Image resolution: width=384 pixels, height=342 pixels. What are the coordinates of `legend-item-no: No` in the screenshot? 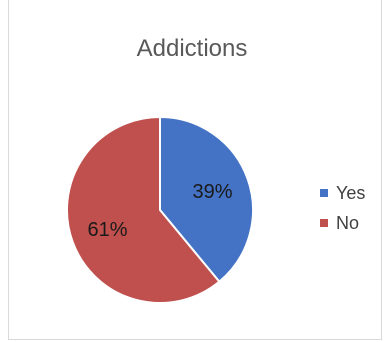 It's located at (342, 223).